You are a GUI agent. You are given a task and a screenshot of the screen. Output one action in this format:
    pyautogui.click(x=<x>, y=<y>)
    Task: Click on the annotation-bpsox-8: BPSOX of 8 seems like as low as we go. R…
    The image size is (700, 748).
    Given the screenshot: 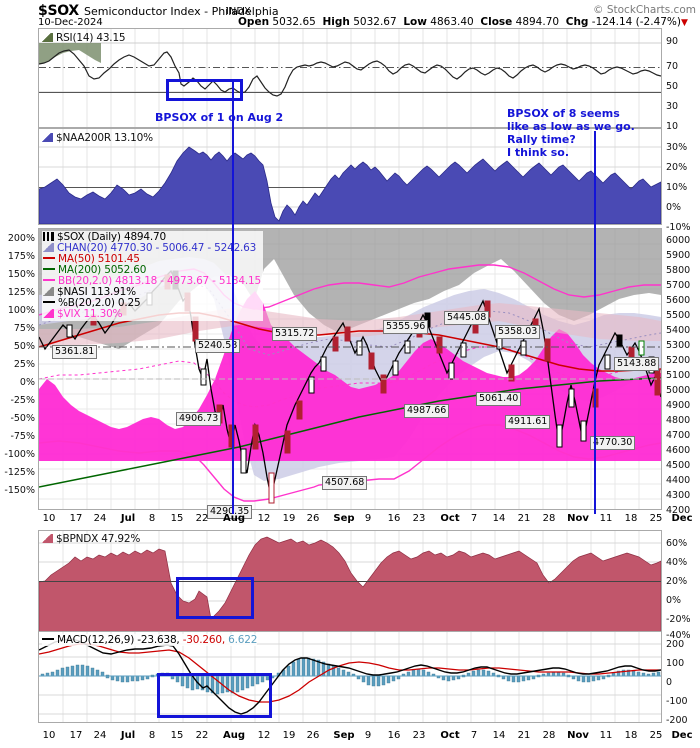 What is the action you would take?
    pyautogui.click(x=571, y=133)
    